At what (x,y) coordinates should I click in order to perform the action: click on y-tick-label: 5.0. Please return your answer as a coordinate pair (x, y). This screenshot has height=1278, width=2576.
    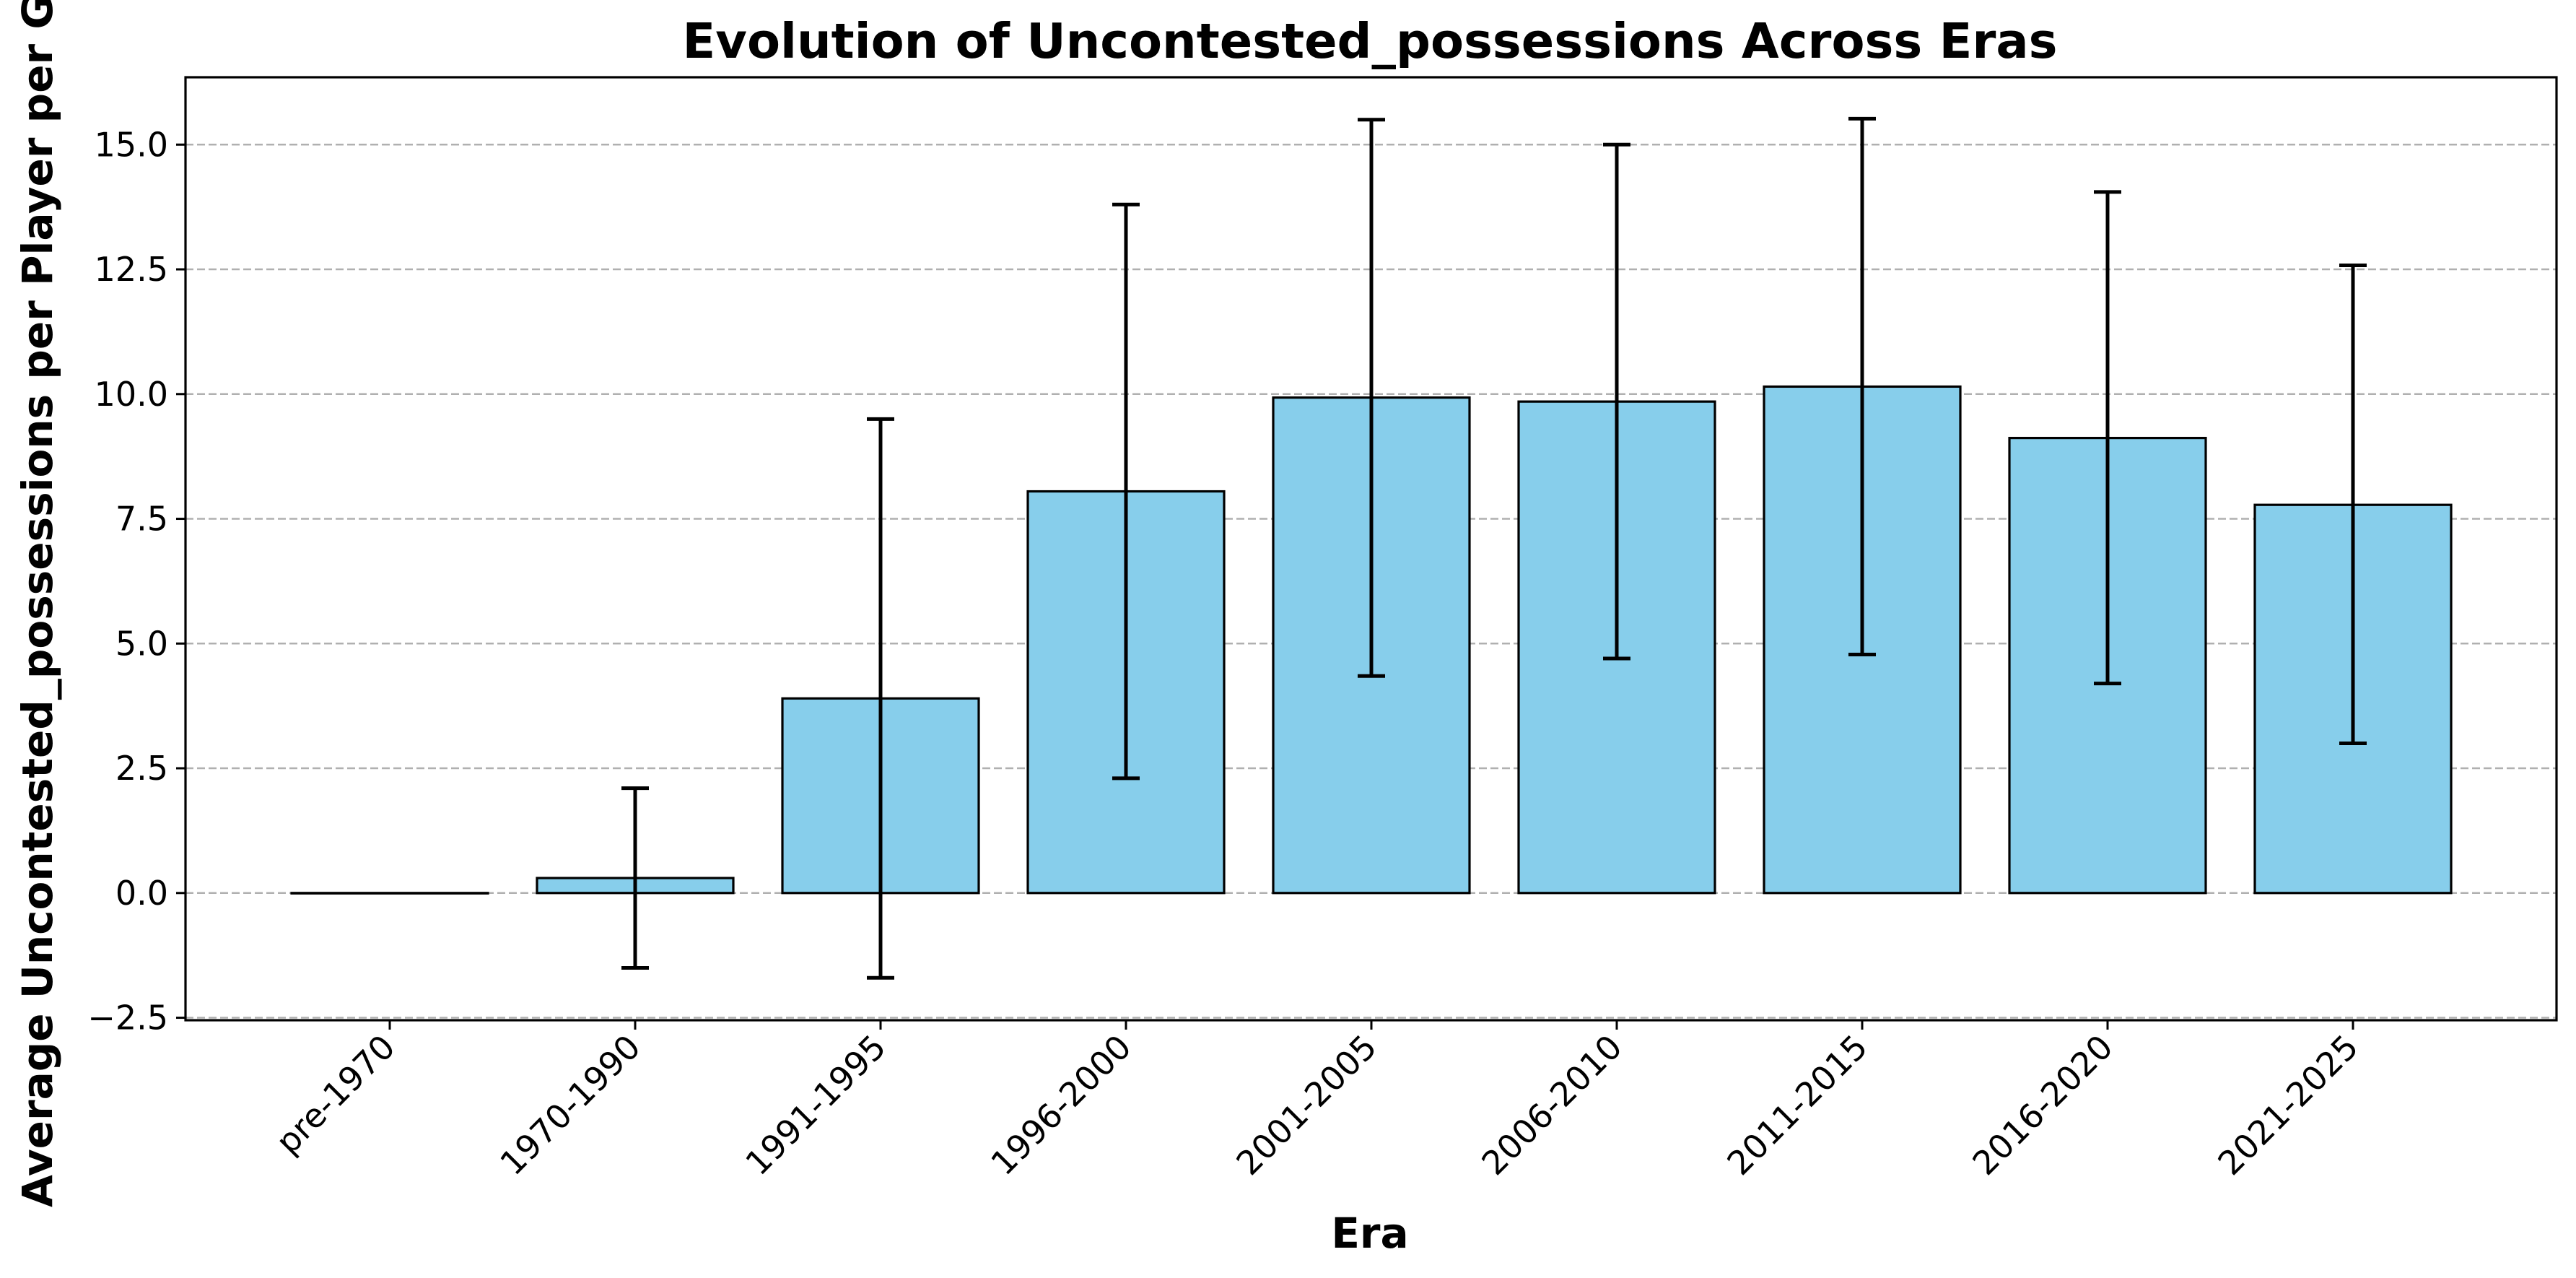
    Looking at the image, I should click on (141, 644).